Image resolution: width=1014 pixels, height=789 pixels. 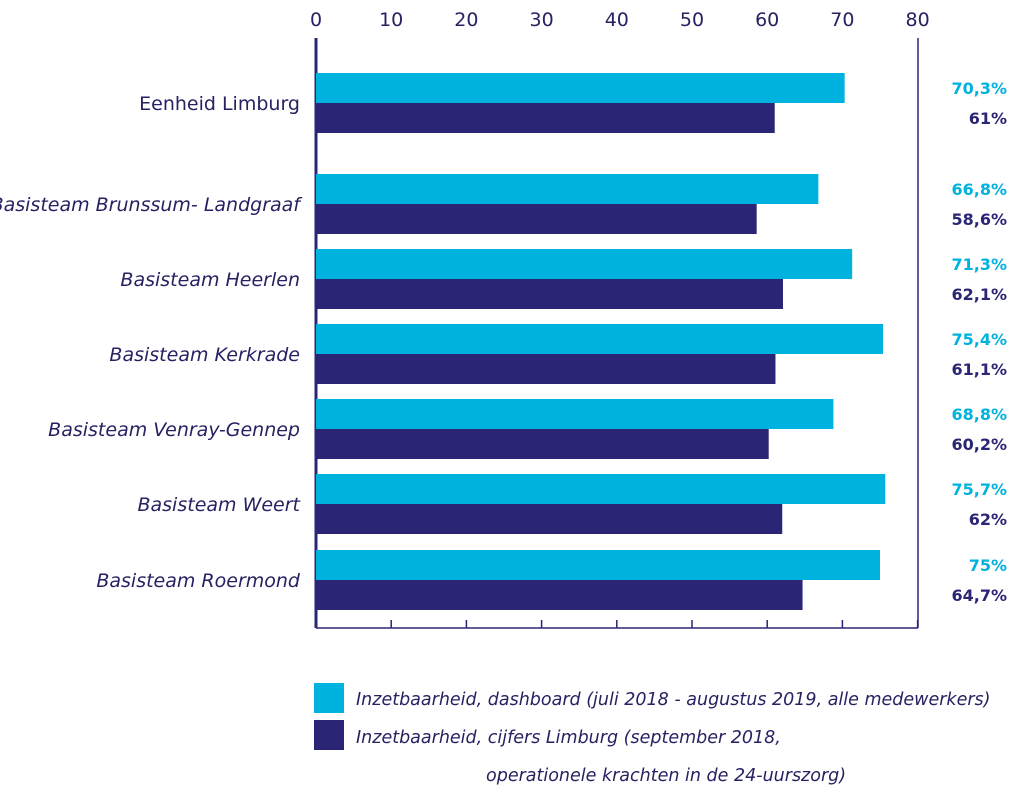 I want to click on legend-label: operationele krachten in de 24-uurszorg), so click(x=666, y=776).